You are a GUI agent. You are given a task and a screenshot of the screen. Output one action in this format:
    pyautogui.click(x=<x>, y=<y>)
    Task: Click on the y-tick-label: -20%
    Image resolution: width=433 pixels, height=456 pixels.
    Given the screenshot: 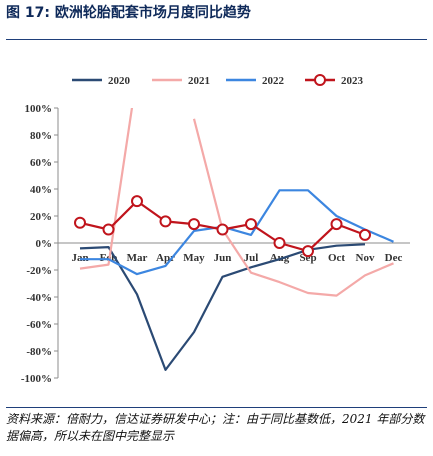 What is the action you would take?
    pyautogui.click(x=39, y=271)
    